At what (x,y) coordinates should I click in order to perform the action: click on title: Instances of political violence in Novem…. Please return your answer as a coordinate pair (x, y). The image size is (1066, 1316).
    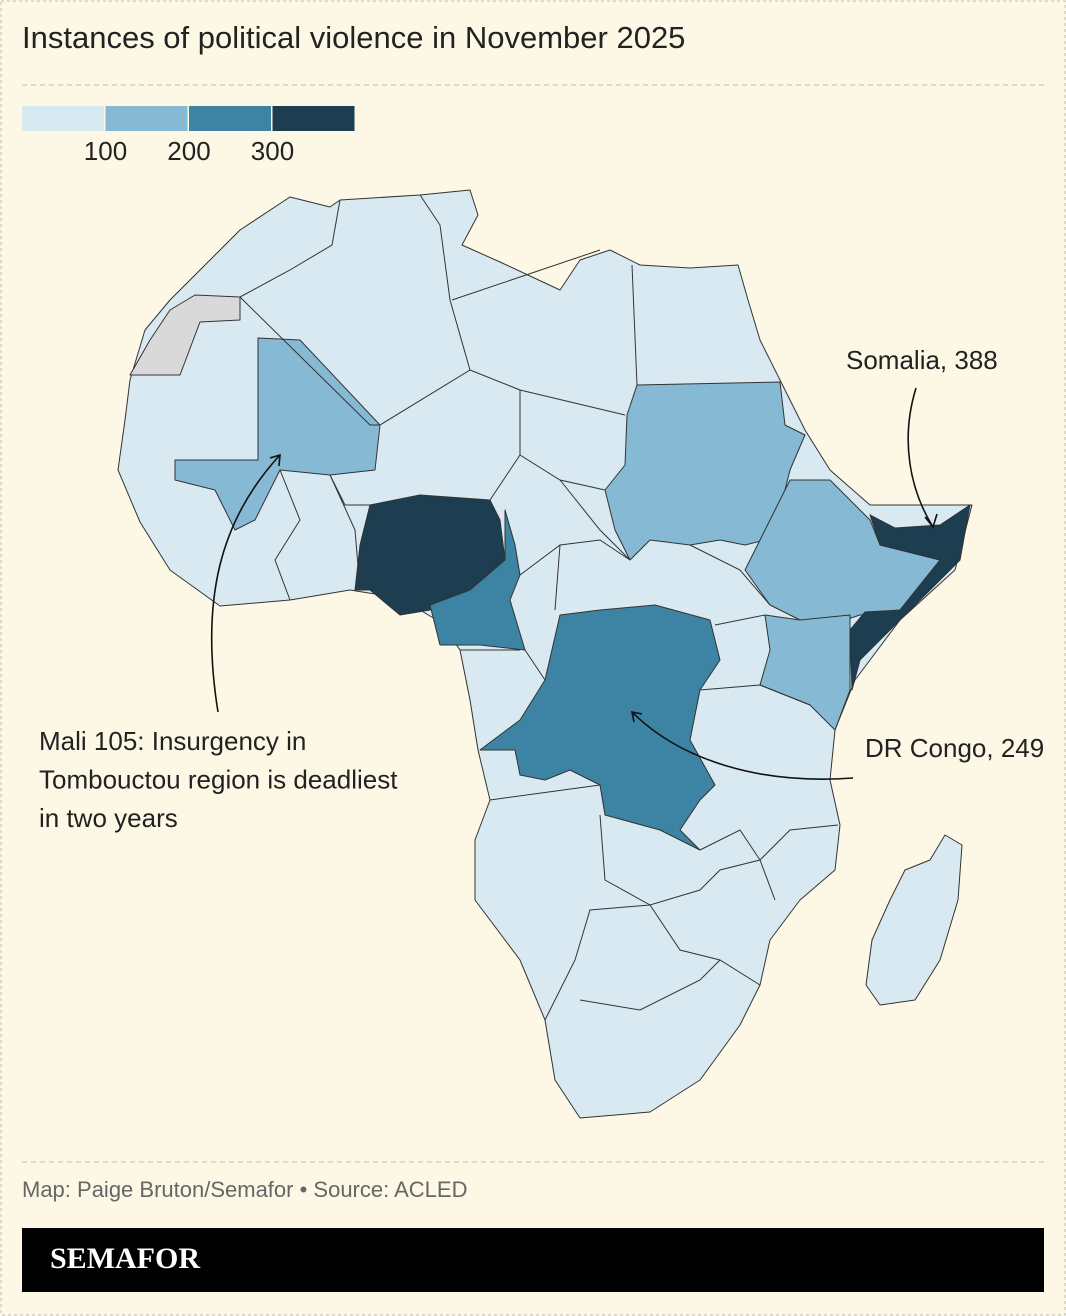
    Looking at the image, I should click on (353, 37).